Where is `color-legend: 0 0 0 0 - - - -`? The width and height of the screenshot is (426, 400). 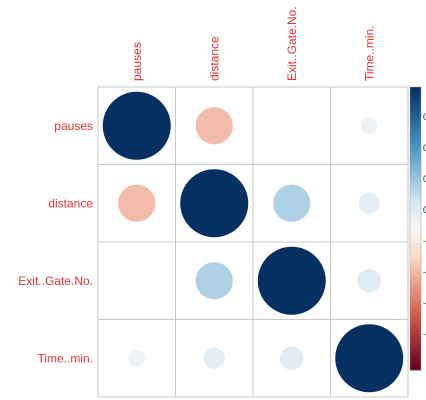
color-legend: 0 0 0 0 - - - - is located at coordinates (417, 228).